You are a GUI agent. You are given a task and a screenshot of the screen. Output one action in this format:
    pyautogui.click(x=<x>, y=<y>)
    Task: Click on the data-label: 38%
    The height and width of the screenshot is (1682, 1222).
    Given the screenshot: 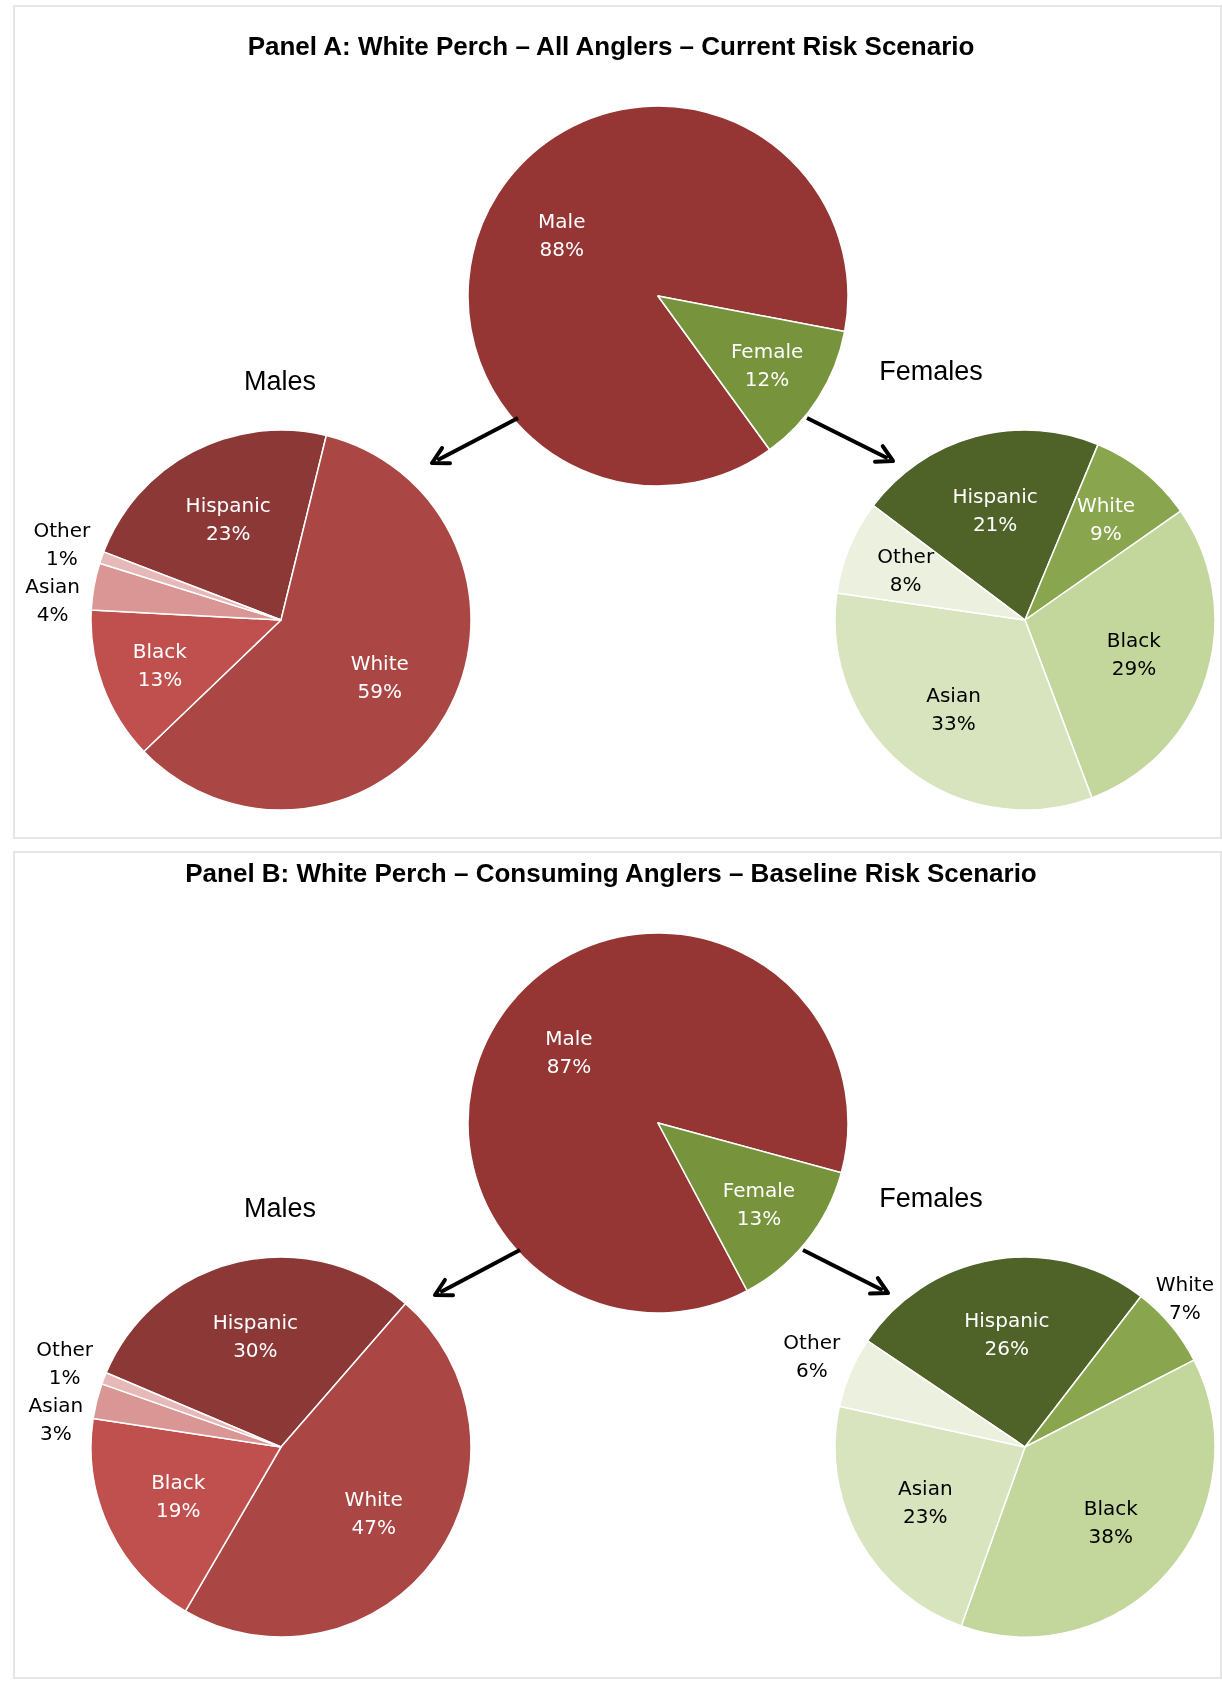 What is the action you would take?
    pyautogui.click(x=1110, y=1536)
    